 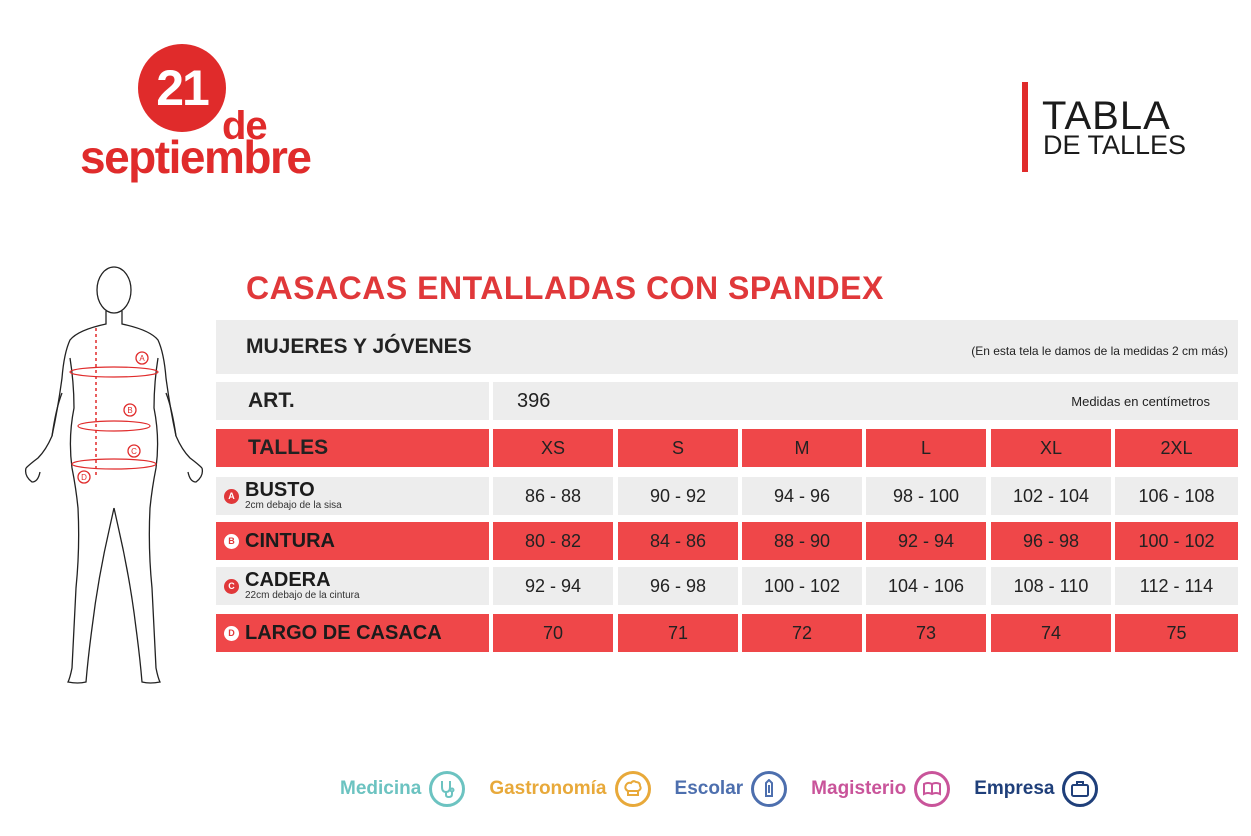 I want to click on title-accent-bar, so click(x=1025, y=127).